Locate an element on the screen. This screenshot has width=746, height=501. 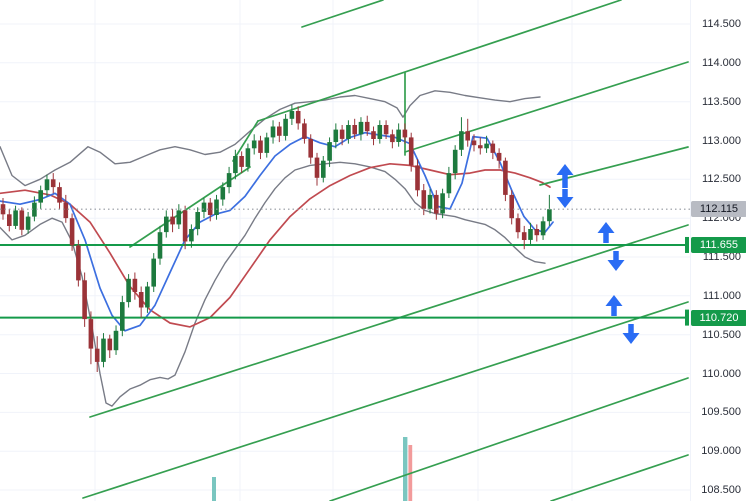
price-axis-label: 109.000 is located at coordinates (721, 451).